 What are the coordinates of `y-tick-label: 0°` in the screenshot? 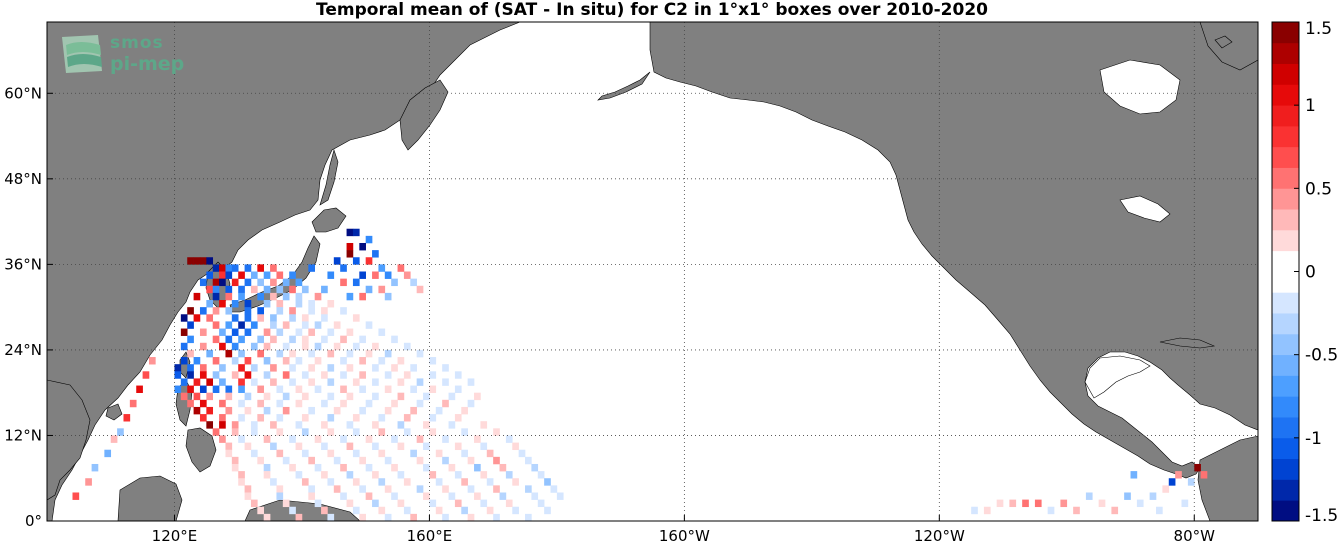 It's located at (33, 521).